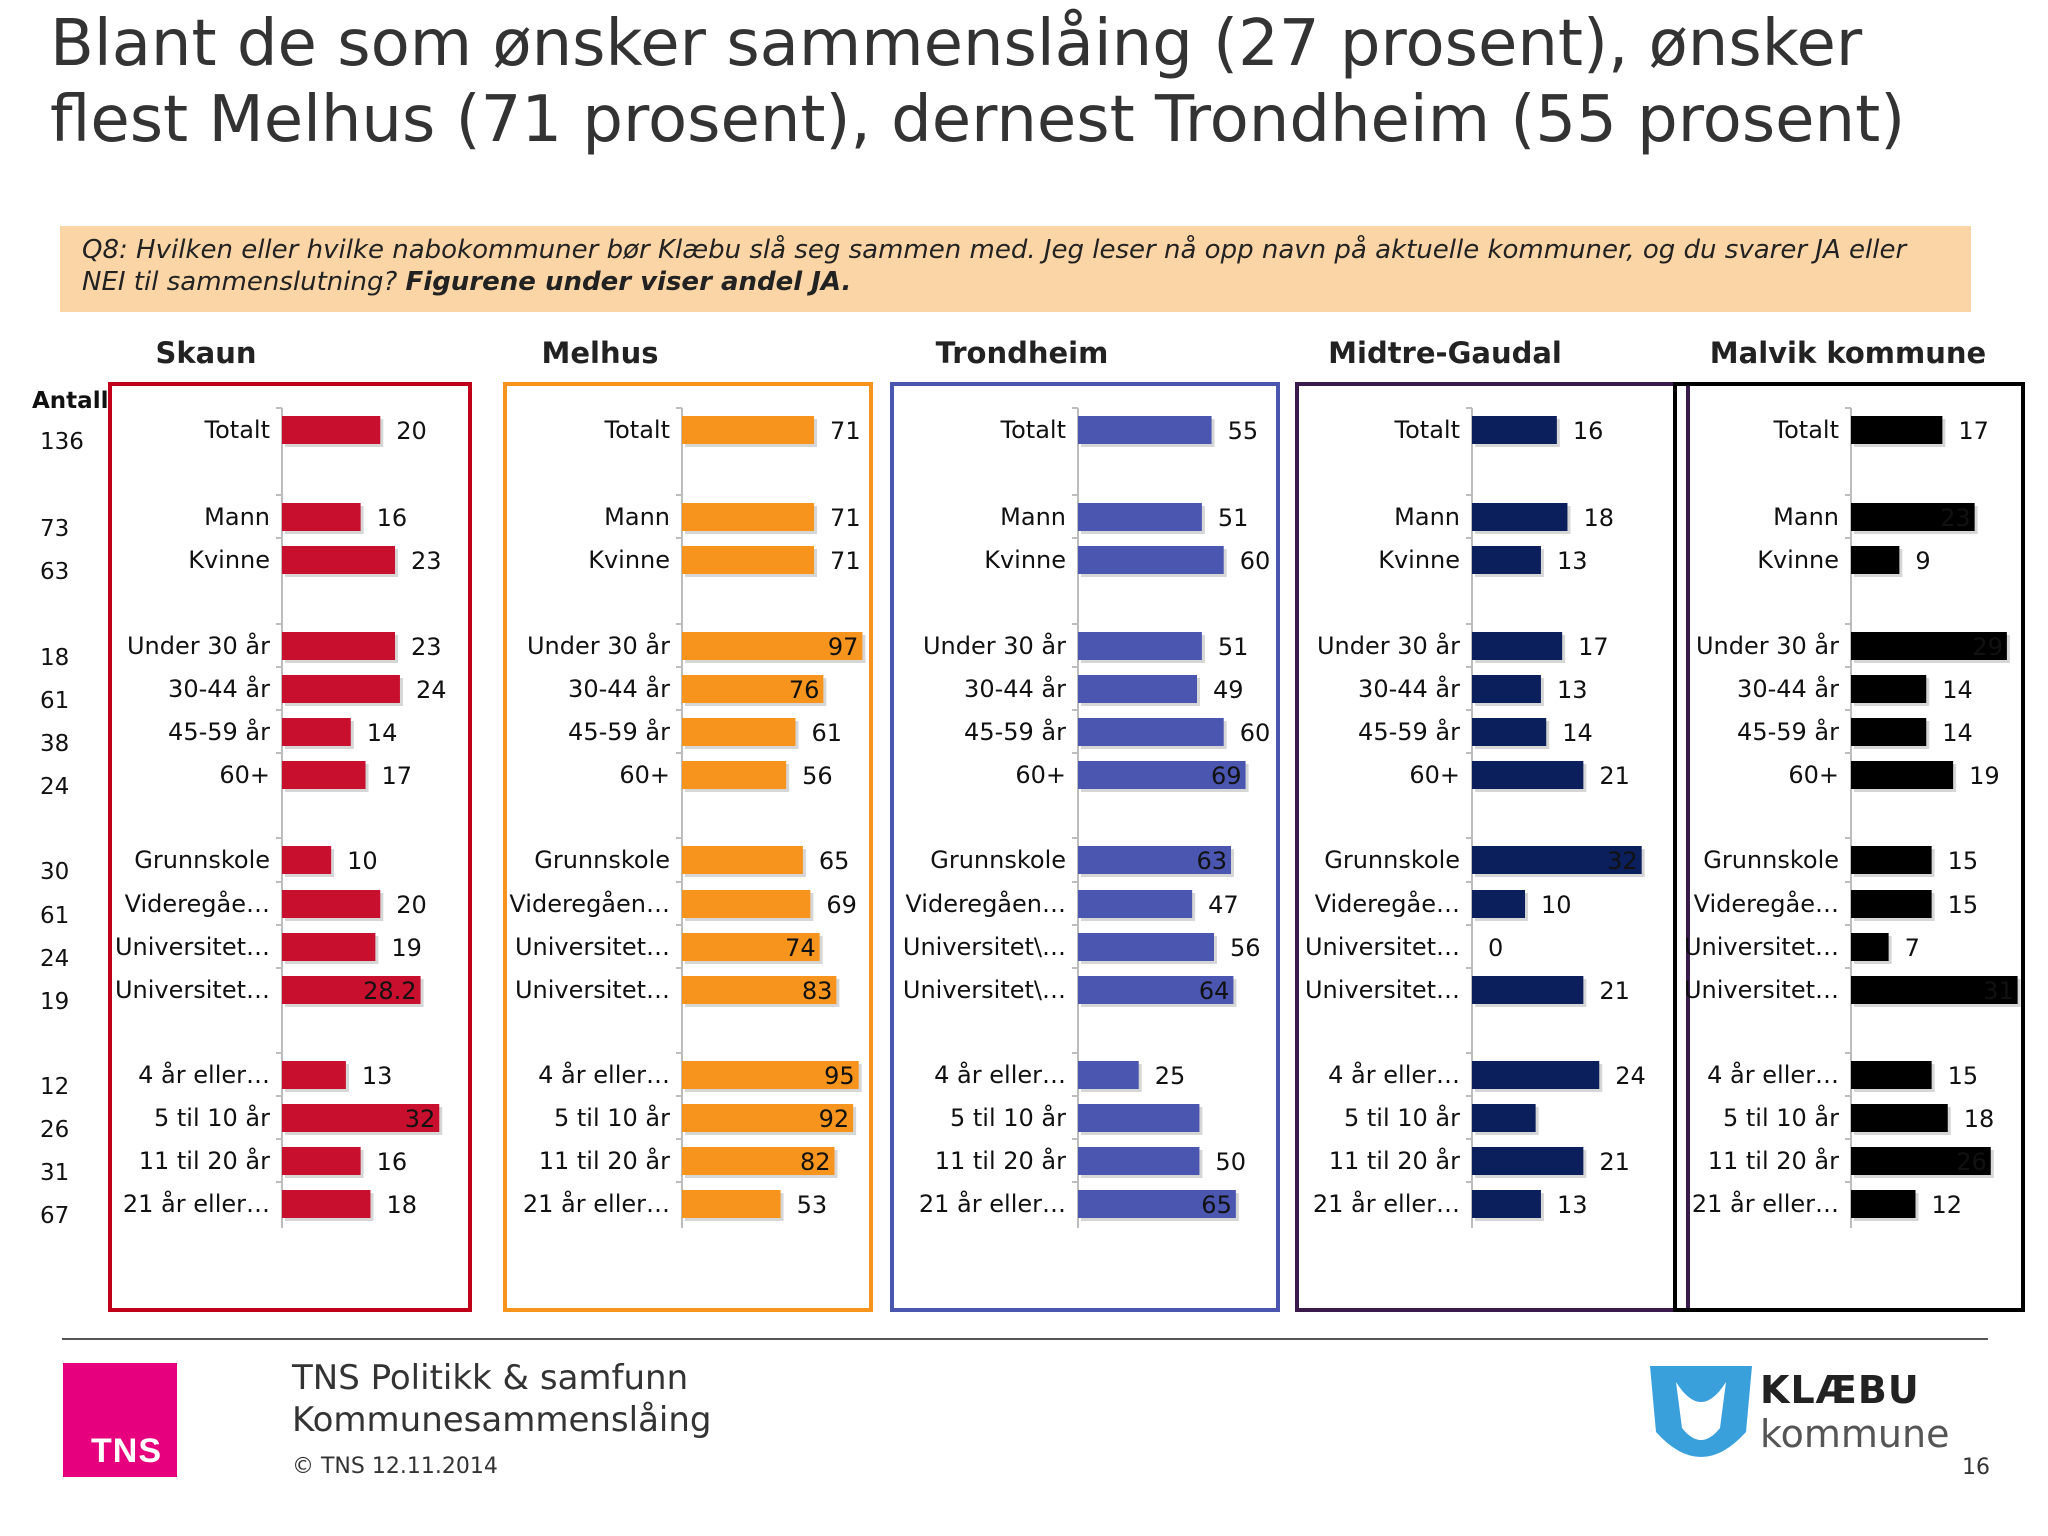 This screenshot has width=2048, height=1536. I want to click on question-emphasis: Figurene under viser andel JA., so click(628, 282).